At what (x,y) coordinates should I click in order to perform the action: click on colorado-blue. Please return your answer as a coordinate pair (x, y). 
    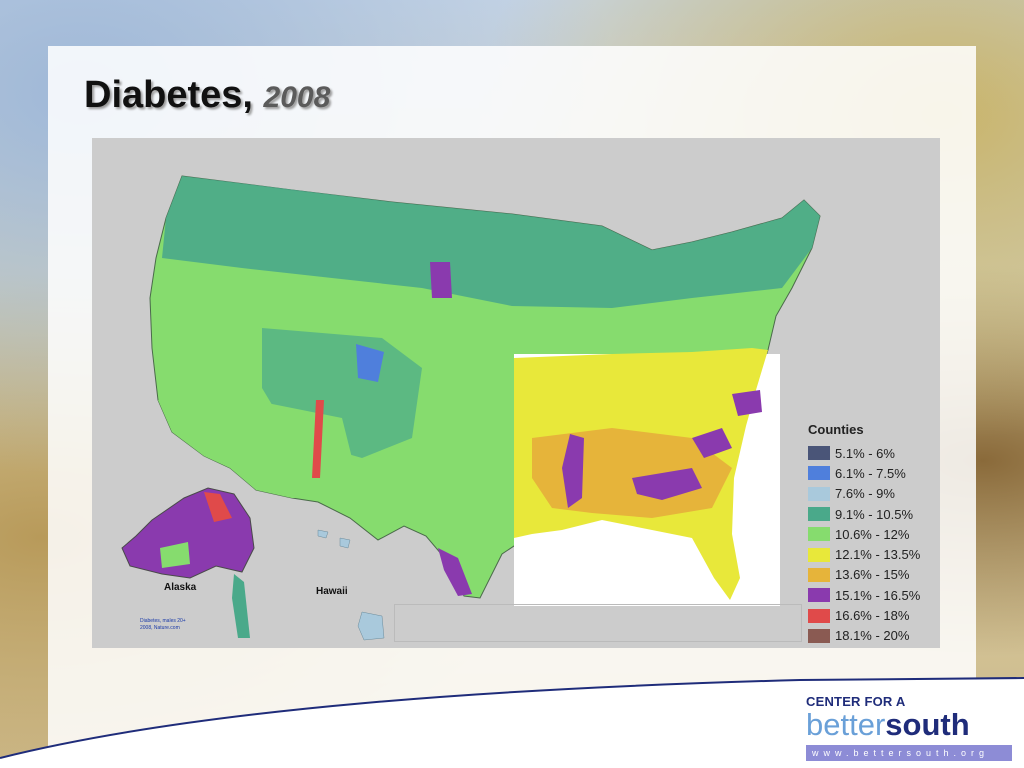
    Looking at the image, I should click on (370, 363).